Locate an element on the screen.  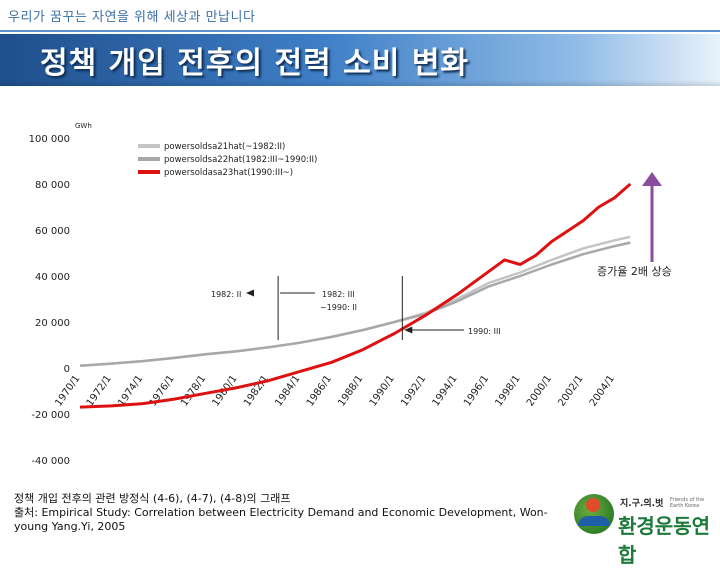
top-divider is located at coordinates (360, 31).